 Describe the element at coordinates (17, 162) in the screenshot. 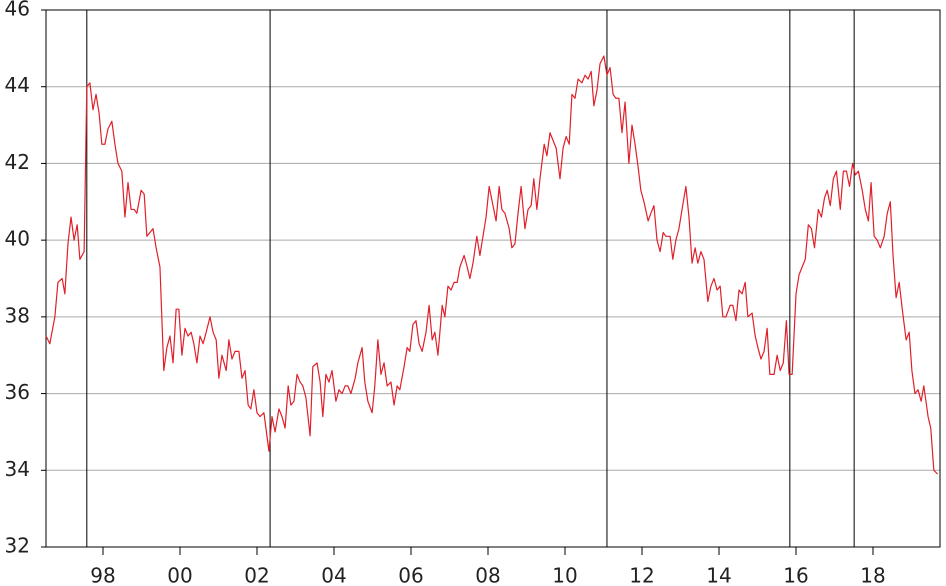

I see `y-tick-label: 42` at that location.